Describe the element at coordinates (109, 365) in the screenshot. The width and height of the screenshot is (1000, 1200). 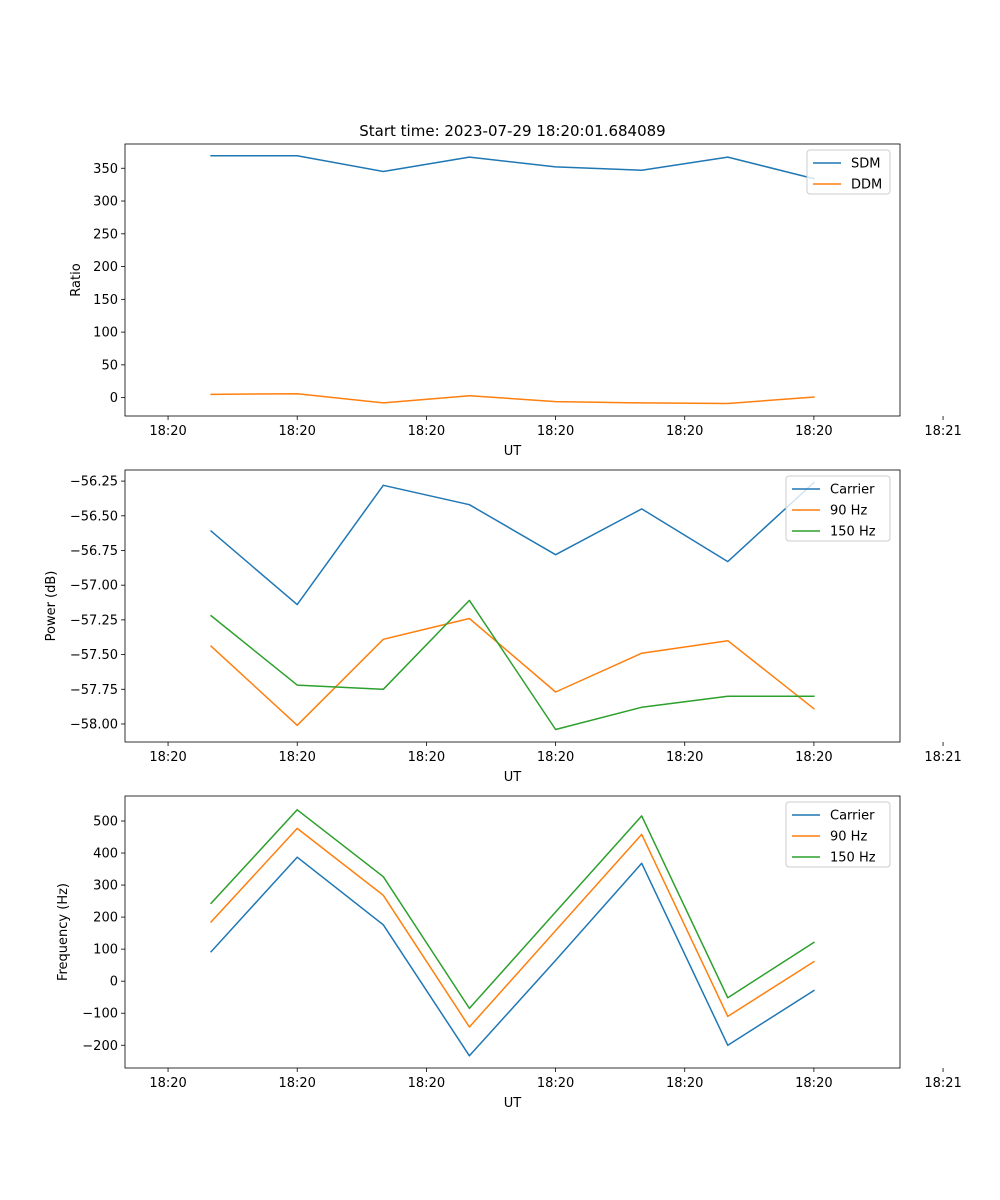
I see `y-tick-label: 50` at that location.